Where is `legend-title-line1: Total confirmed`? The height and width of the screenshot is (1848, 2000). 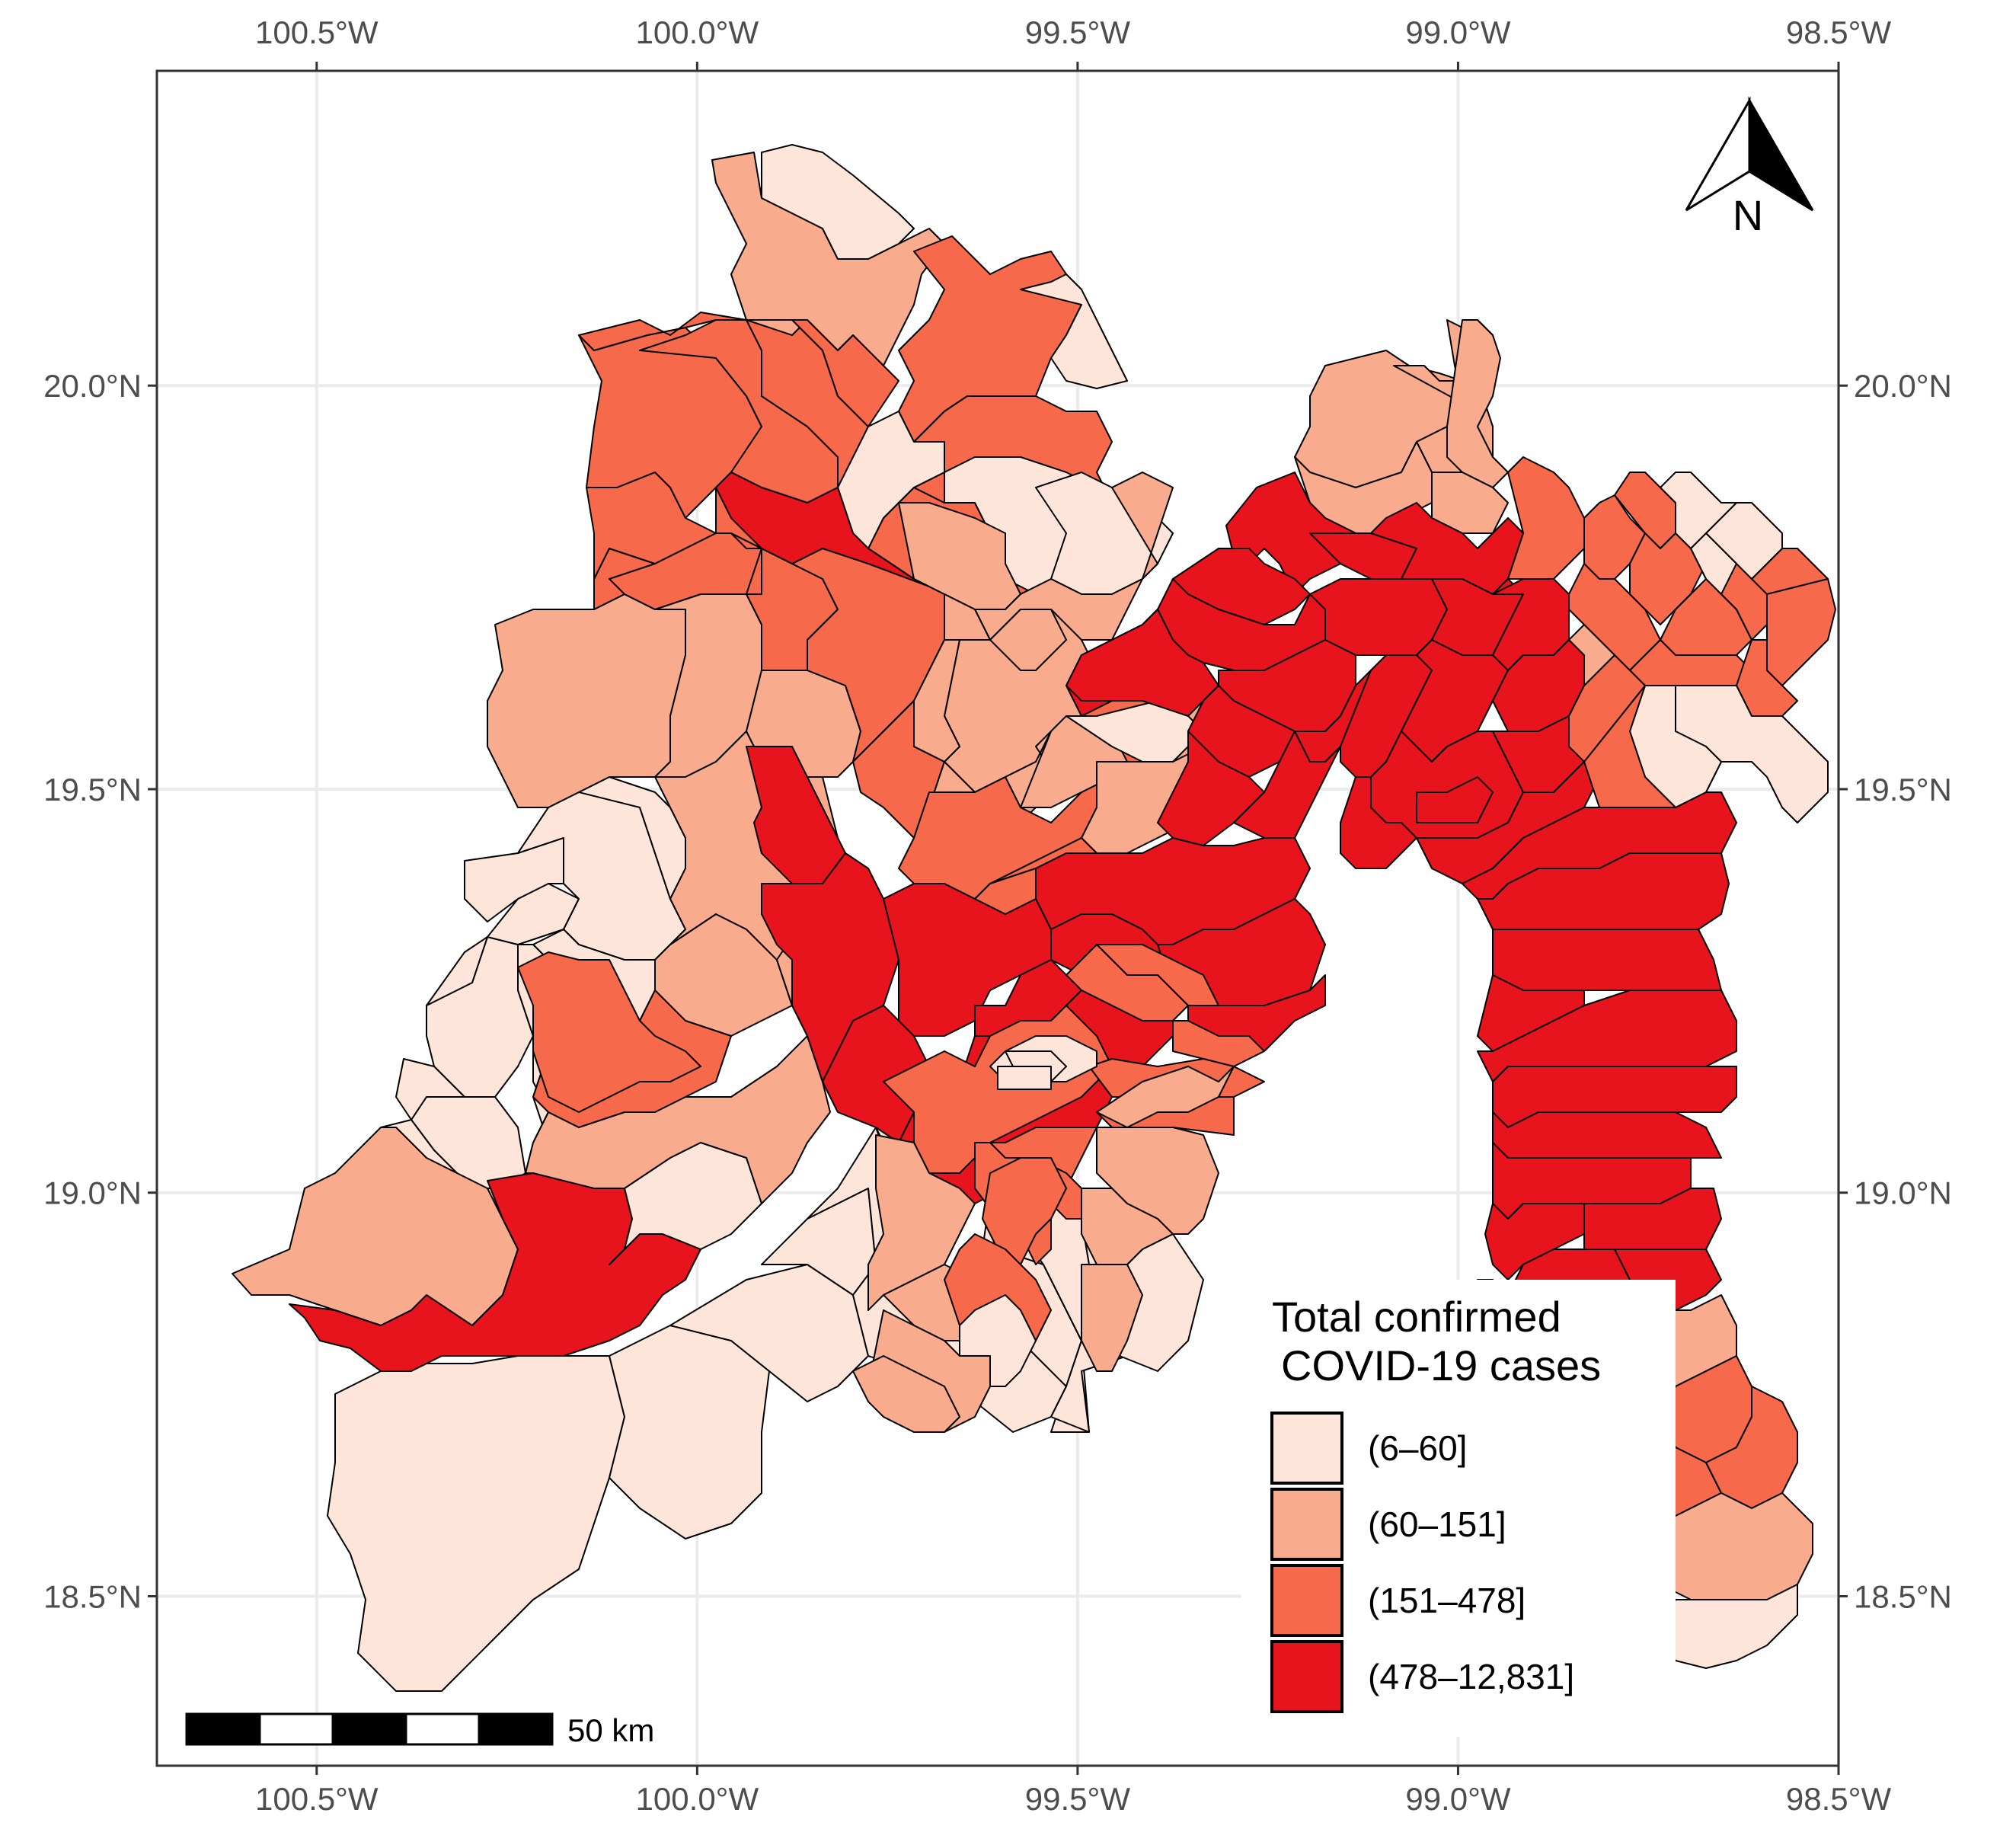 legend-title-line1: Total confirmed is located at coordinates (1416, 1317).